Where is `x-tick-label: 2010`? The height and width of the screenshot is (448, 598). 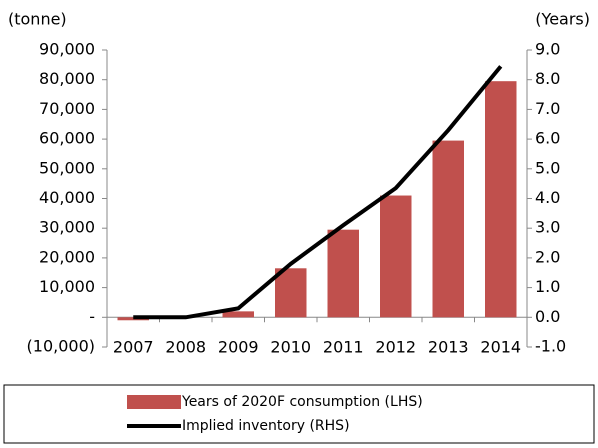 x-tick-label: 2010 is located at coordinates (290, 347).